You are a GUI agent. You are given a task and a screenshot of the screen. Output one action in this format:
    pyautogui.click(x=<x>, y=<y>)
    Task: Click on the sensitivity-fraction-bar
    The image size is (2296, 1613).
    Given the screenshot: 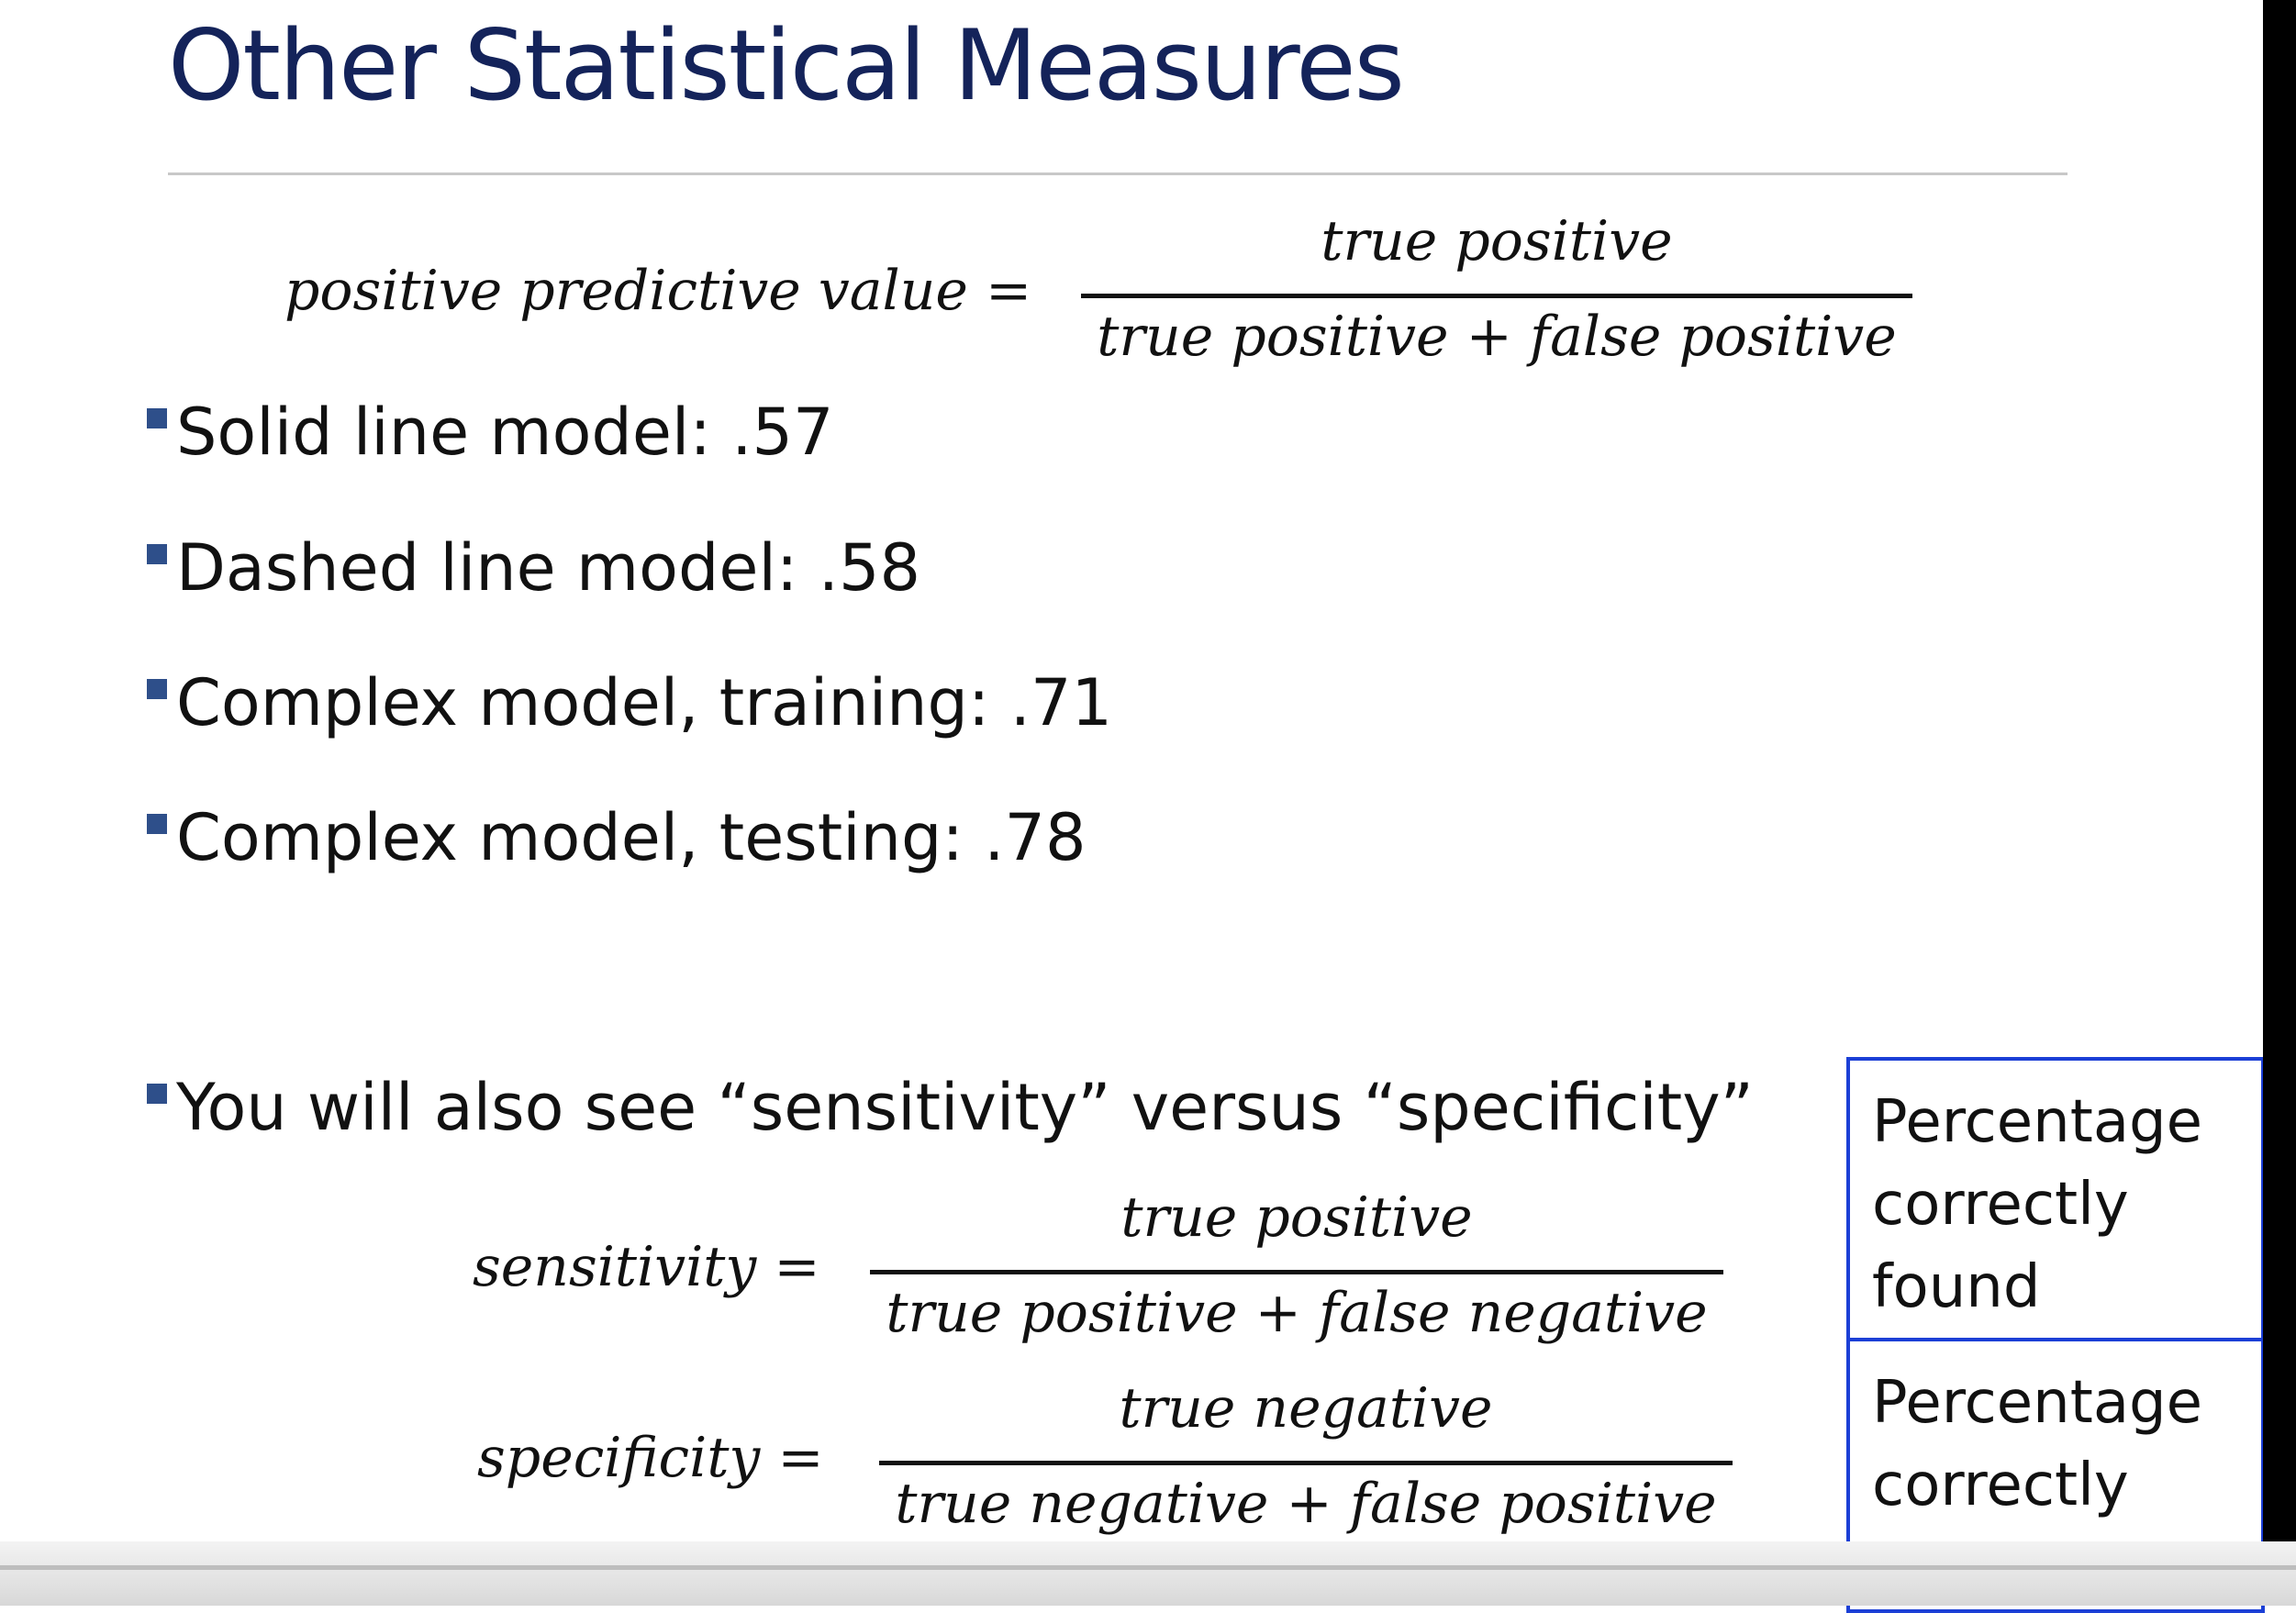 What is the action you would take?
    pyautogui.click(x=1296, y=1272)
    